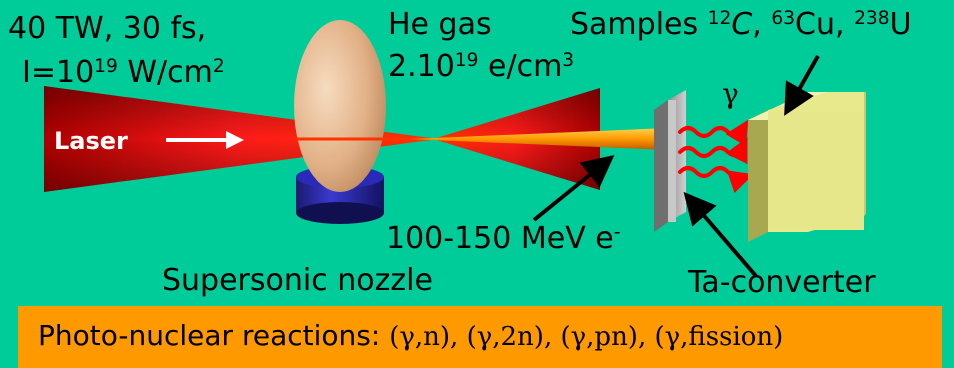 This screenshot has width=954, height=368. Describe the element at coordinates (670, 161) in the screenshot. I see `ta-converter` at that location.